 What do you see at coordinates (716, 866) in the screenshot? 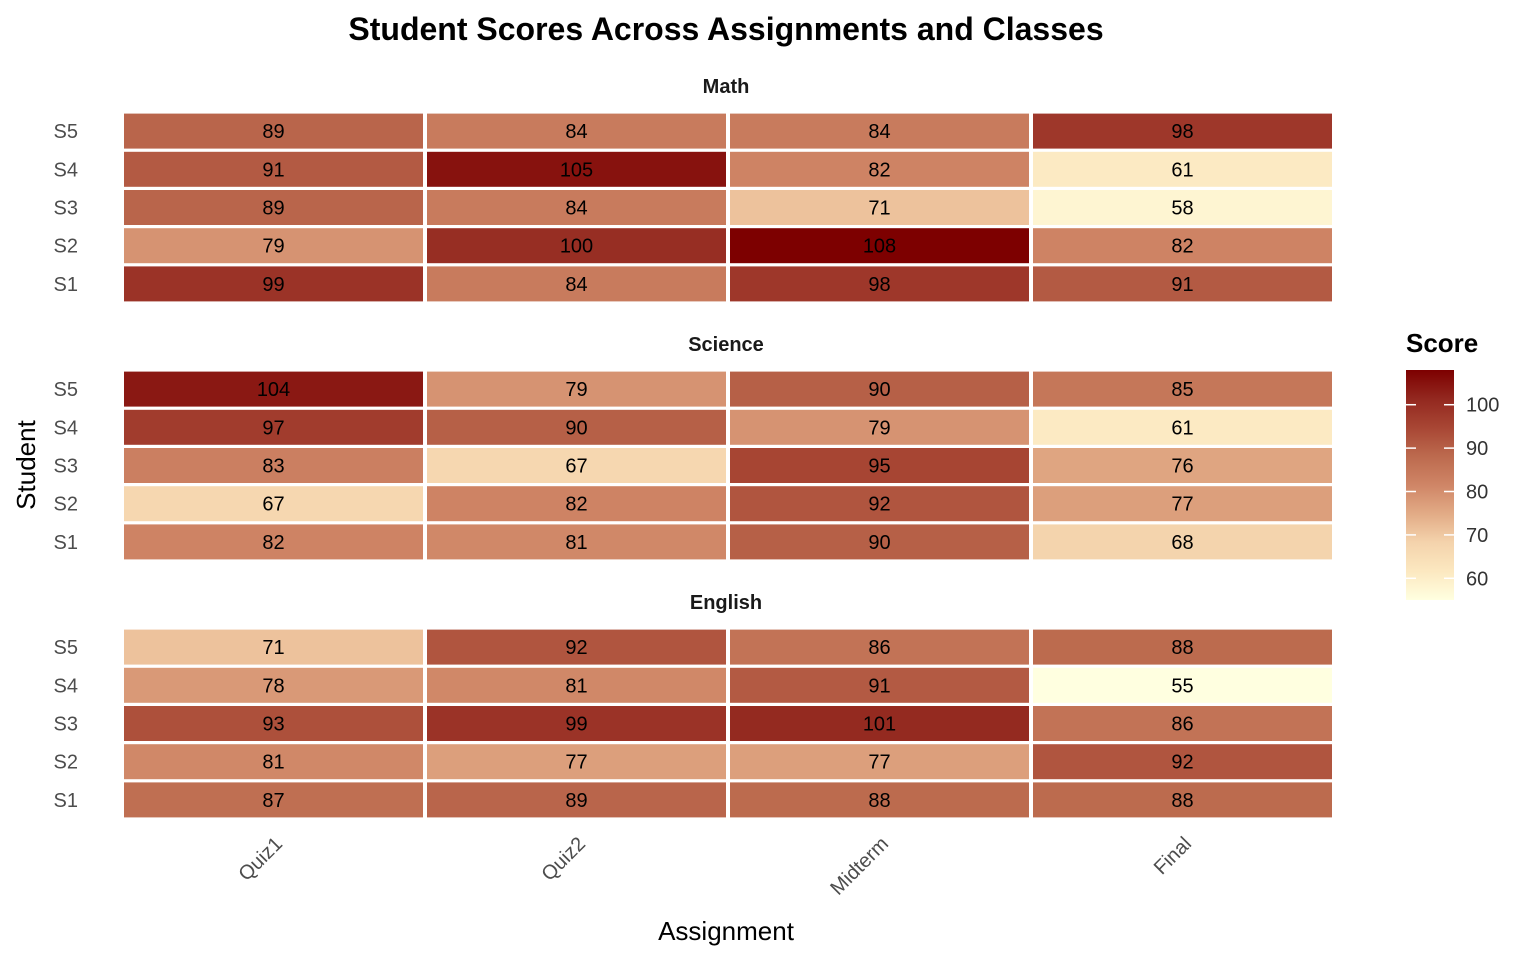
I see `x-axis-ticks: Quiz1 Quiz2 Midterm Final` at bounding box center [716, 866].